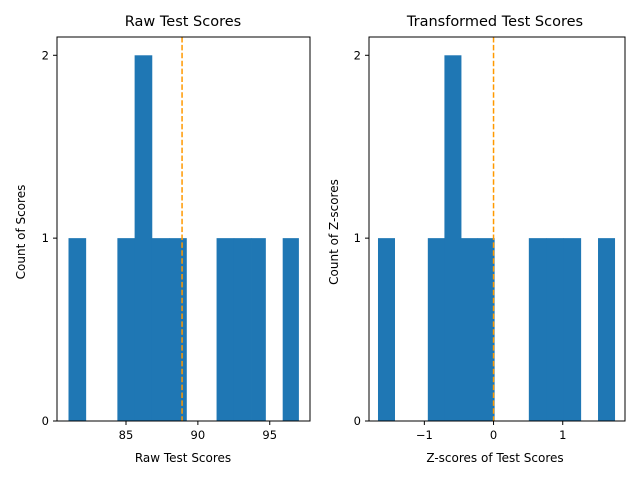 The width and height of the screenshot is (640, 480). What do you see at coordinates (334, 232) in the screenshot?
I see `y-axis-label: Count of Z-scores` at bounding box center [334, 232].